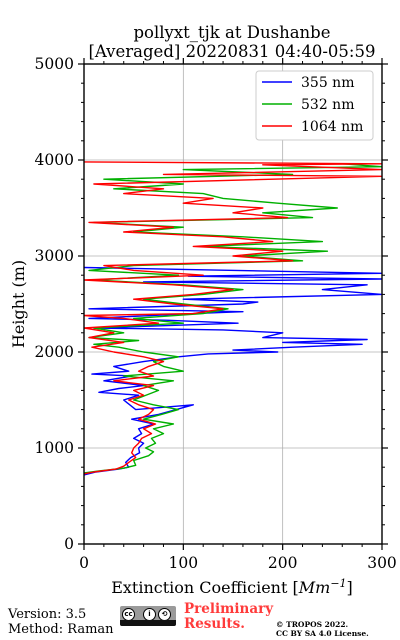 The height and width of the screenshot is (640, 400). Describe the element at coordinates (231, 32) in the screenshot. I see `chart-title: pollyxt_tjk at Dushanbe` at that location.